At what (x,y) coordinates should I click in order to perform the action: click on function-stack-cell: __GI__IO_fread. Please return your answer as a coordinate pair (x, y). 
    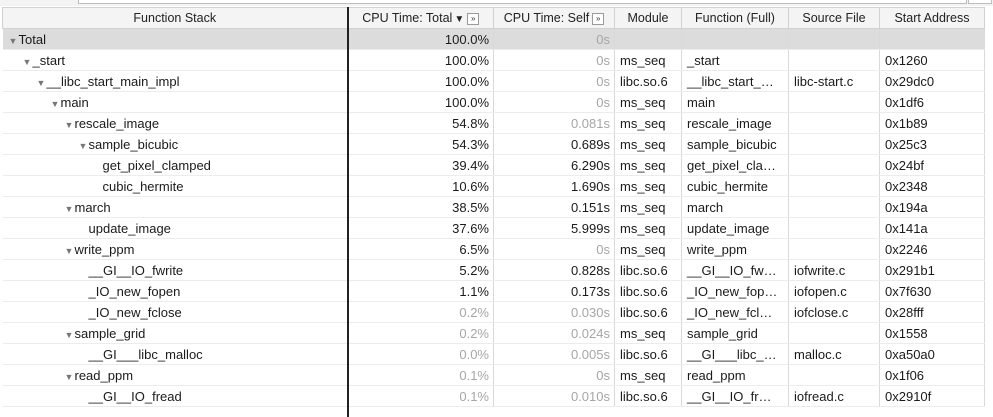
    Looking at the image, I should click on (175, 396).